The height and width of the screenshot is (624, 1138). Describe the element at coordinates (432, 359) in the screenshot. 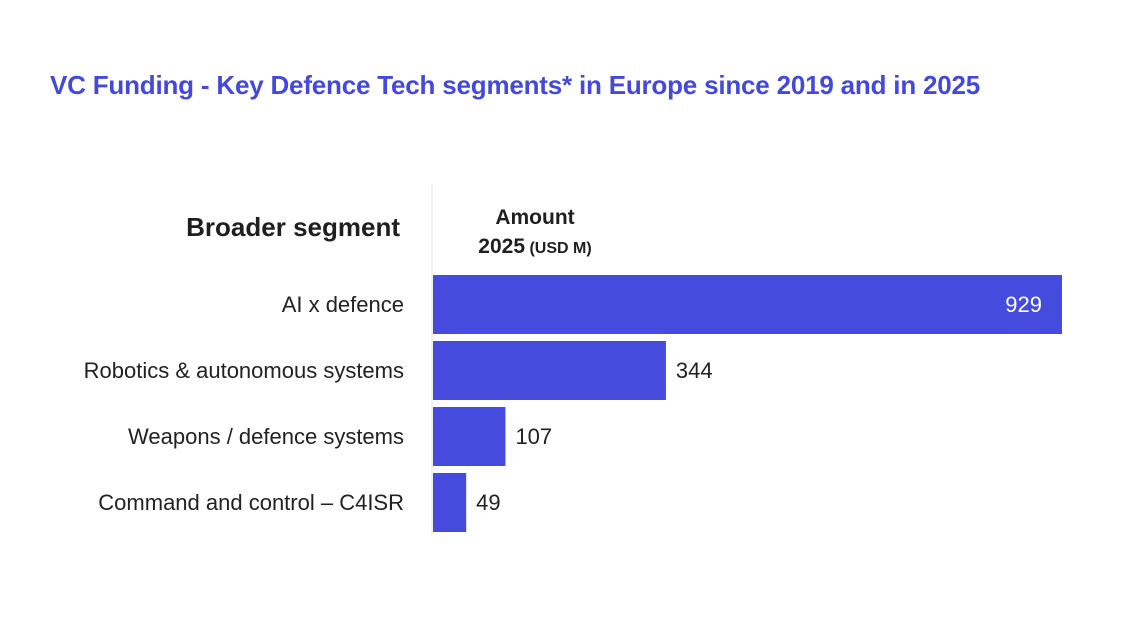

I see `axis-divider` at that location.